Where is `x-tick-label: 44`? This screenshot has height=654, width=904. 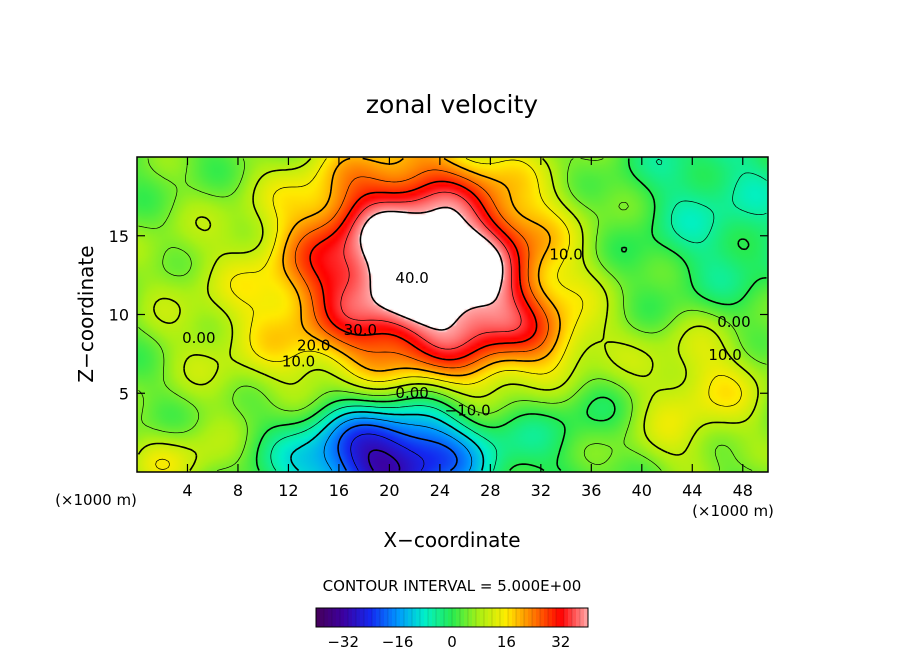 x-tick-label: 44 is located at coordinates (692, 490).